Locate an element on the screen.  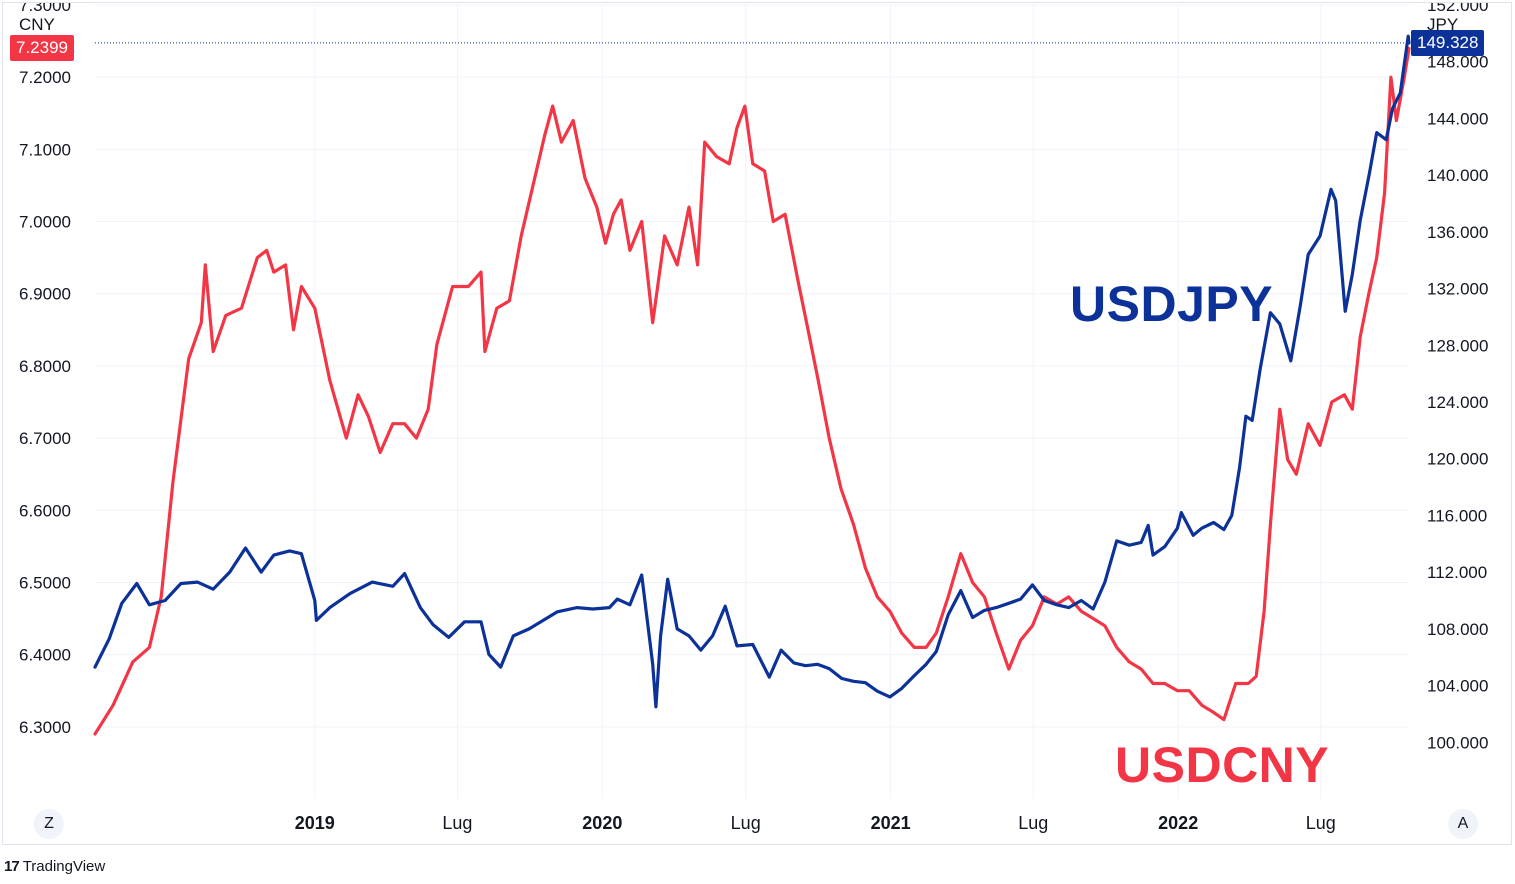
x-axis-tick-label: 2019 is located at coordinates (315, 823).